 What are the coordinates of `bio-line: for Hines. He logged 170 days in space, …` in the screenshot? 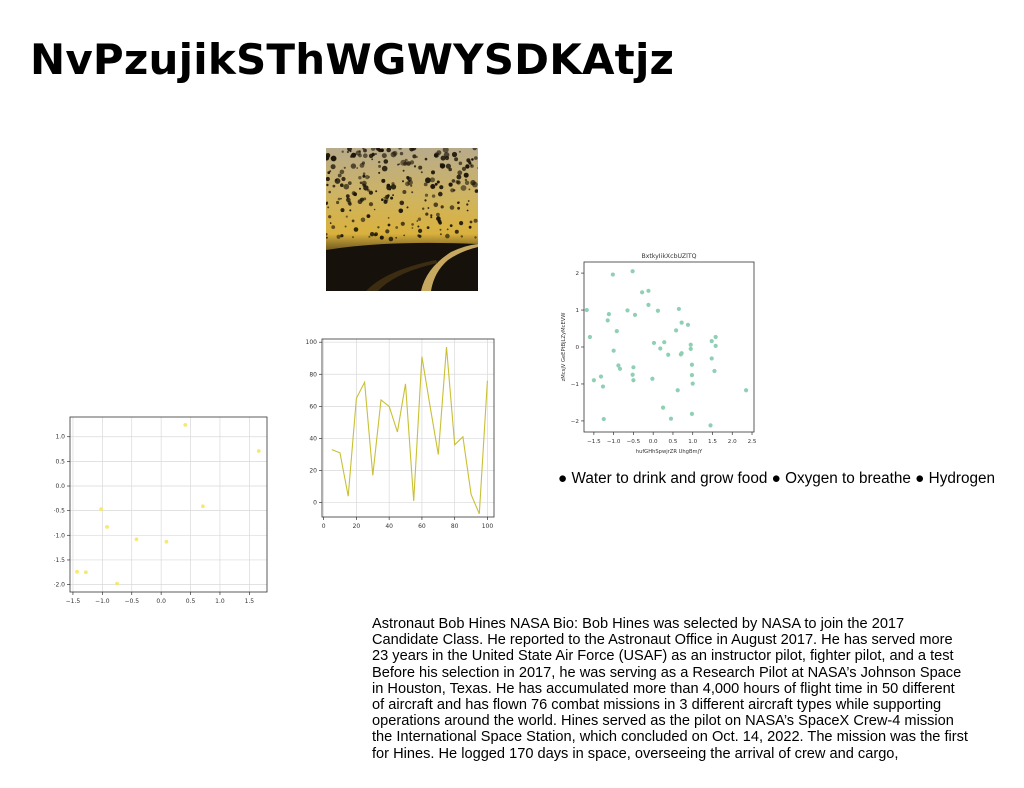 It's located at (635, 753).